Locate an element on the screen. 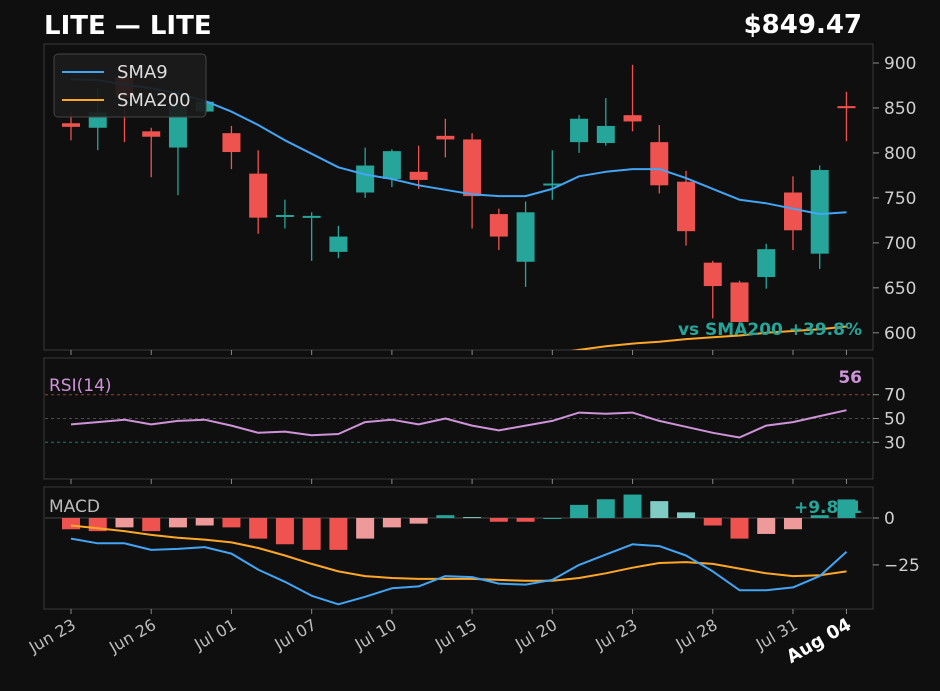 This screenshot has width=940, height=691. price-tick-label: 700 is located at coordinates (900, 244).